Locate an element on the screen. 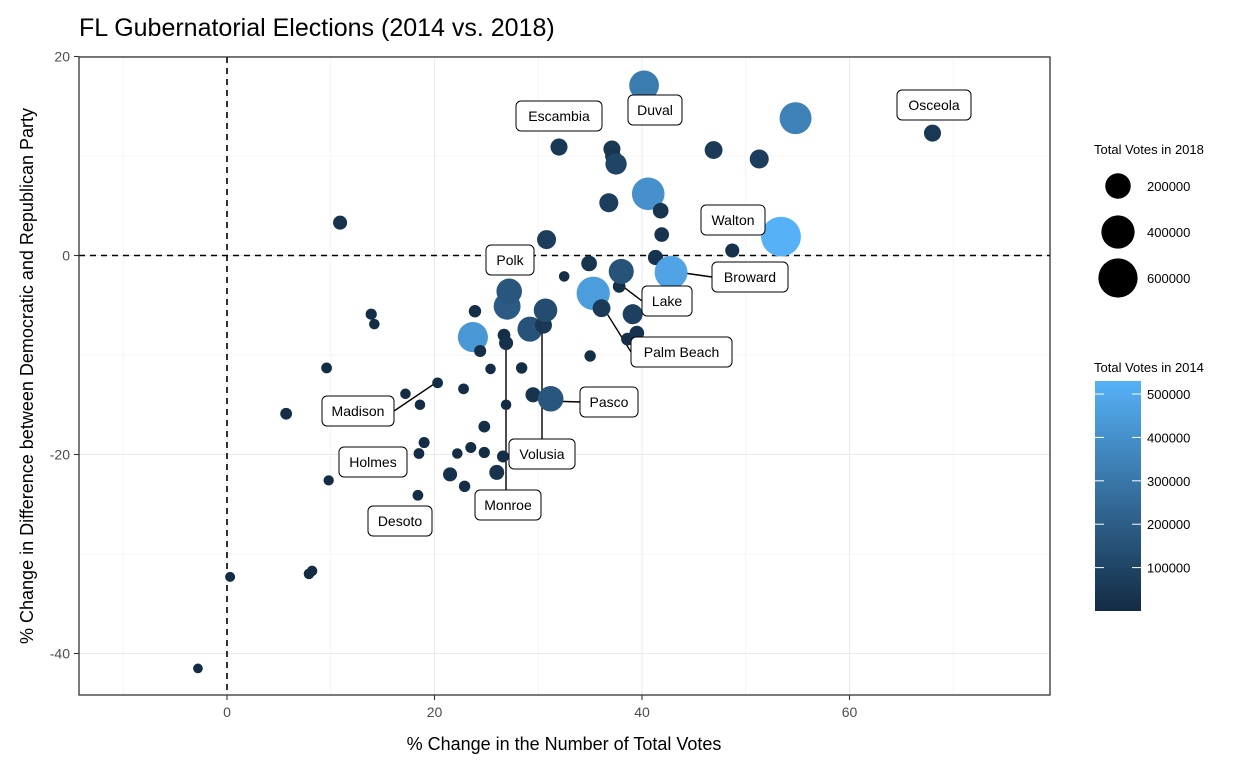 The image size is (1248, 773). county-label: Madison is located at coordinates (358, 411).